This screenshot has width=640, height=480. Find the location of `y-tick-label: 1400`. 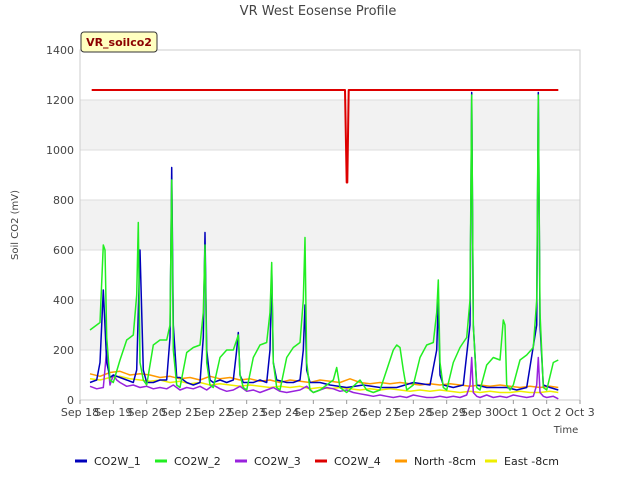

y-tick-label: 1400 is located at coordinates (60, 50).